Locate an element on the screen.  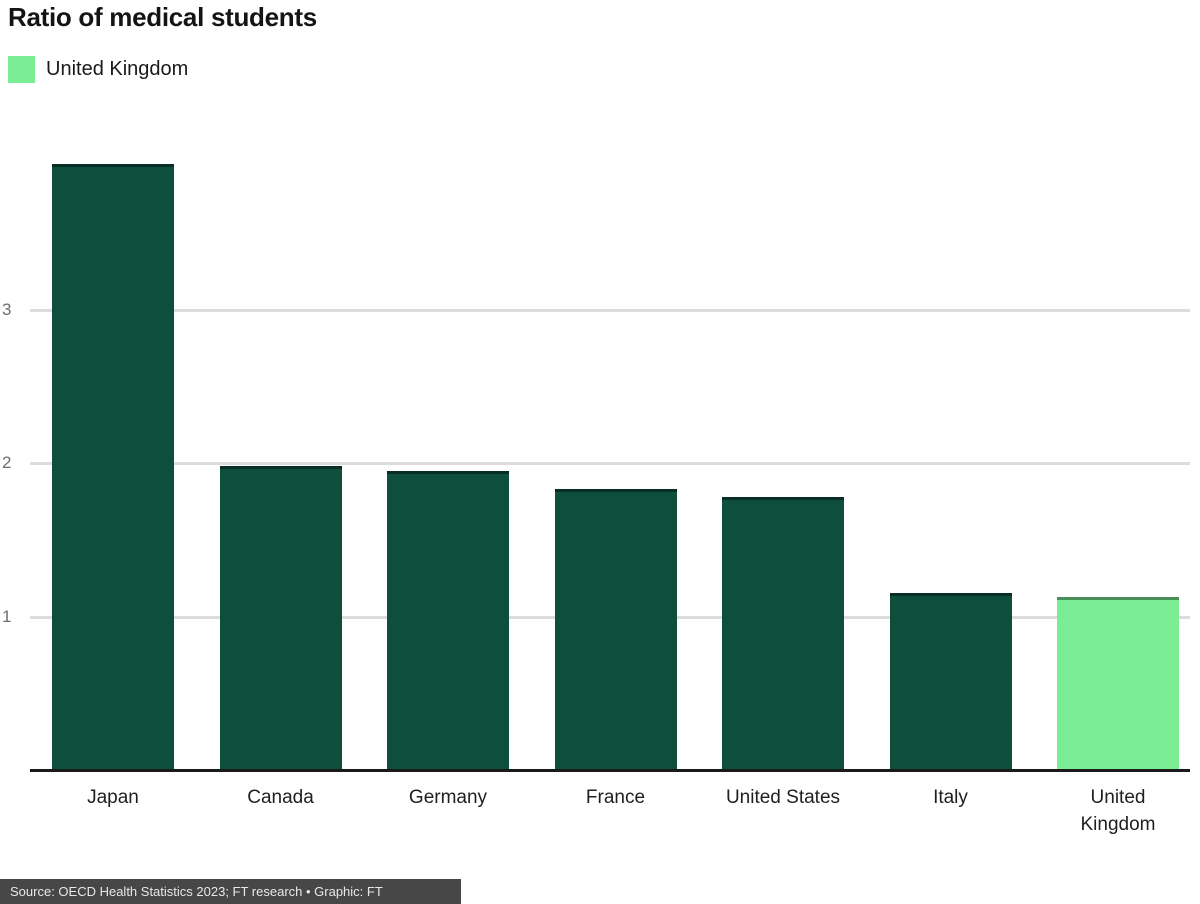
bar-canada is located at coordinates (280, 618).